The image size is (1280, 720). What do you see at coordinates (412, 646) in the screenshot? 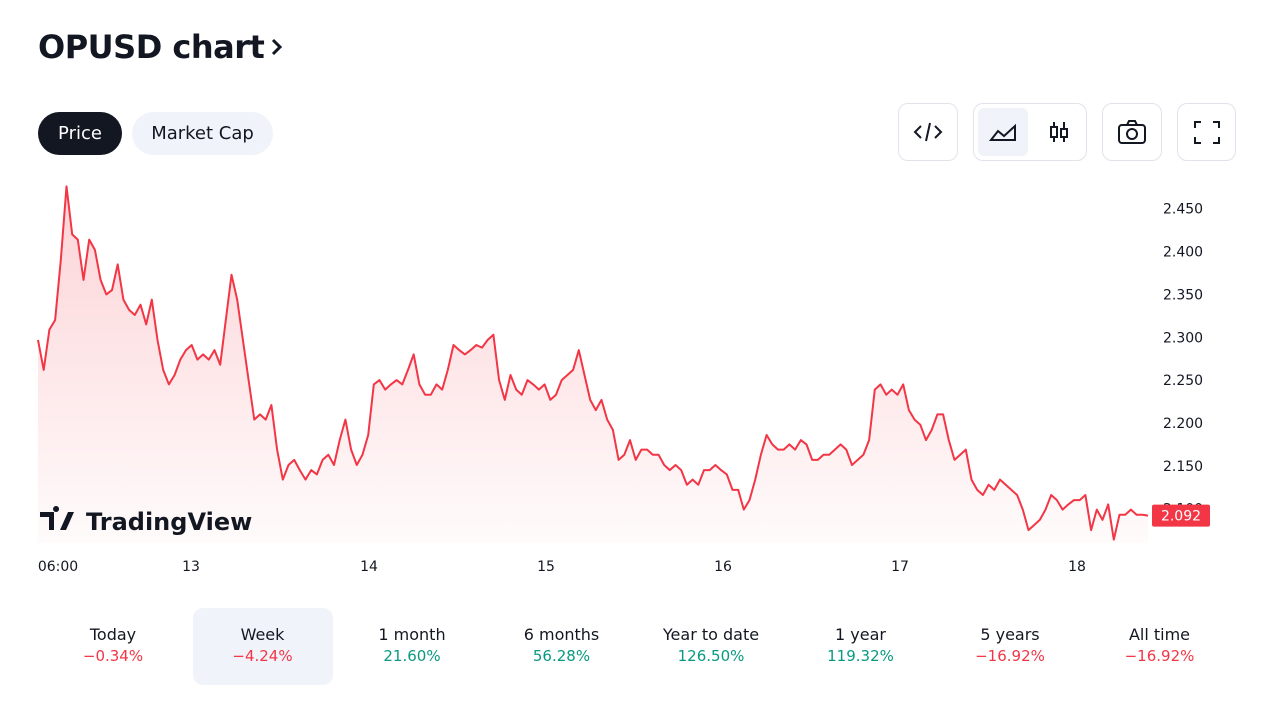
I see `period-button: 1 month 21.60%` at bounding box center [412, 646].